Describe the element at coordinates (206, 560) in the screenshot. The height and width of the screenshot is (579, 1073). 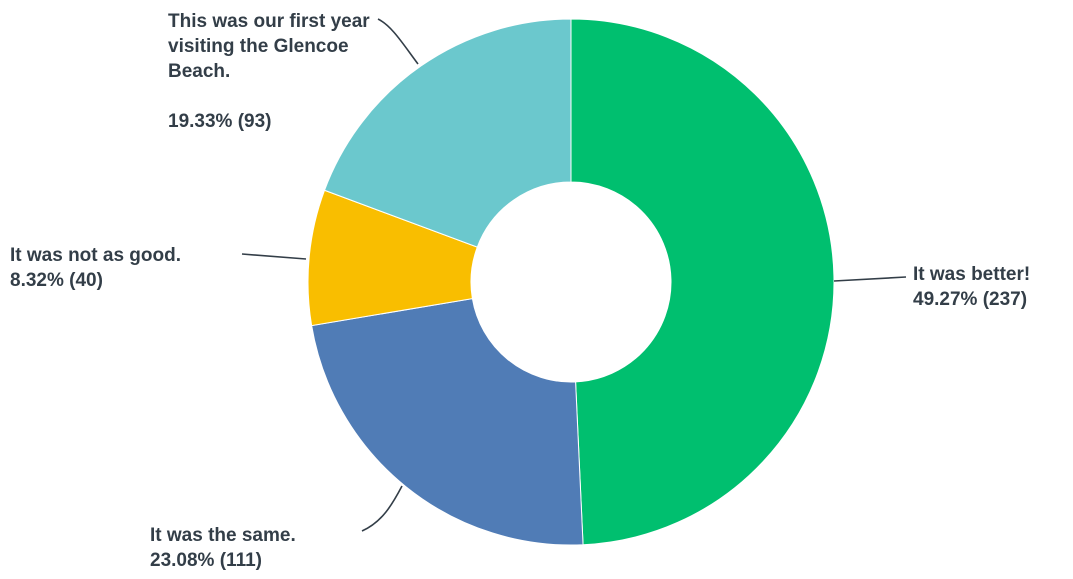
I see `label-value: 23.08% (111)` at that location.